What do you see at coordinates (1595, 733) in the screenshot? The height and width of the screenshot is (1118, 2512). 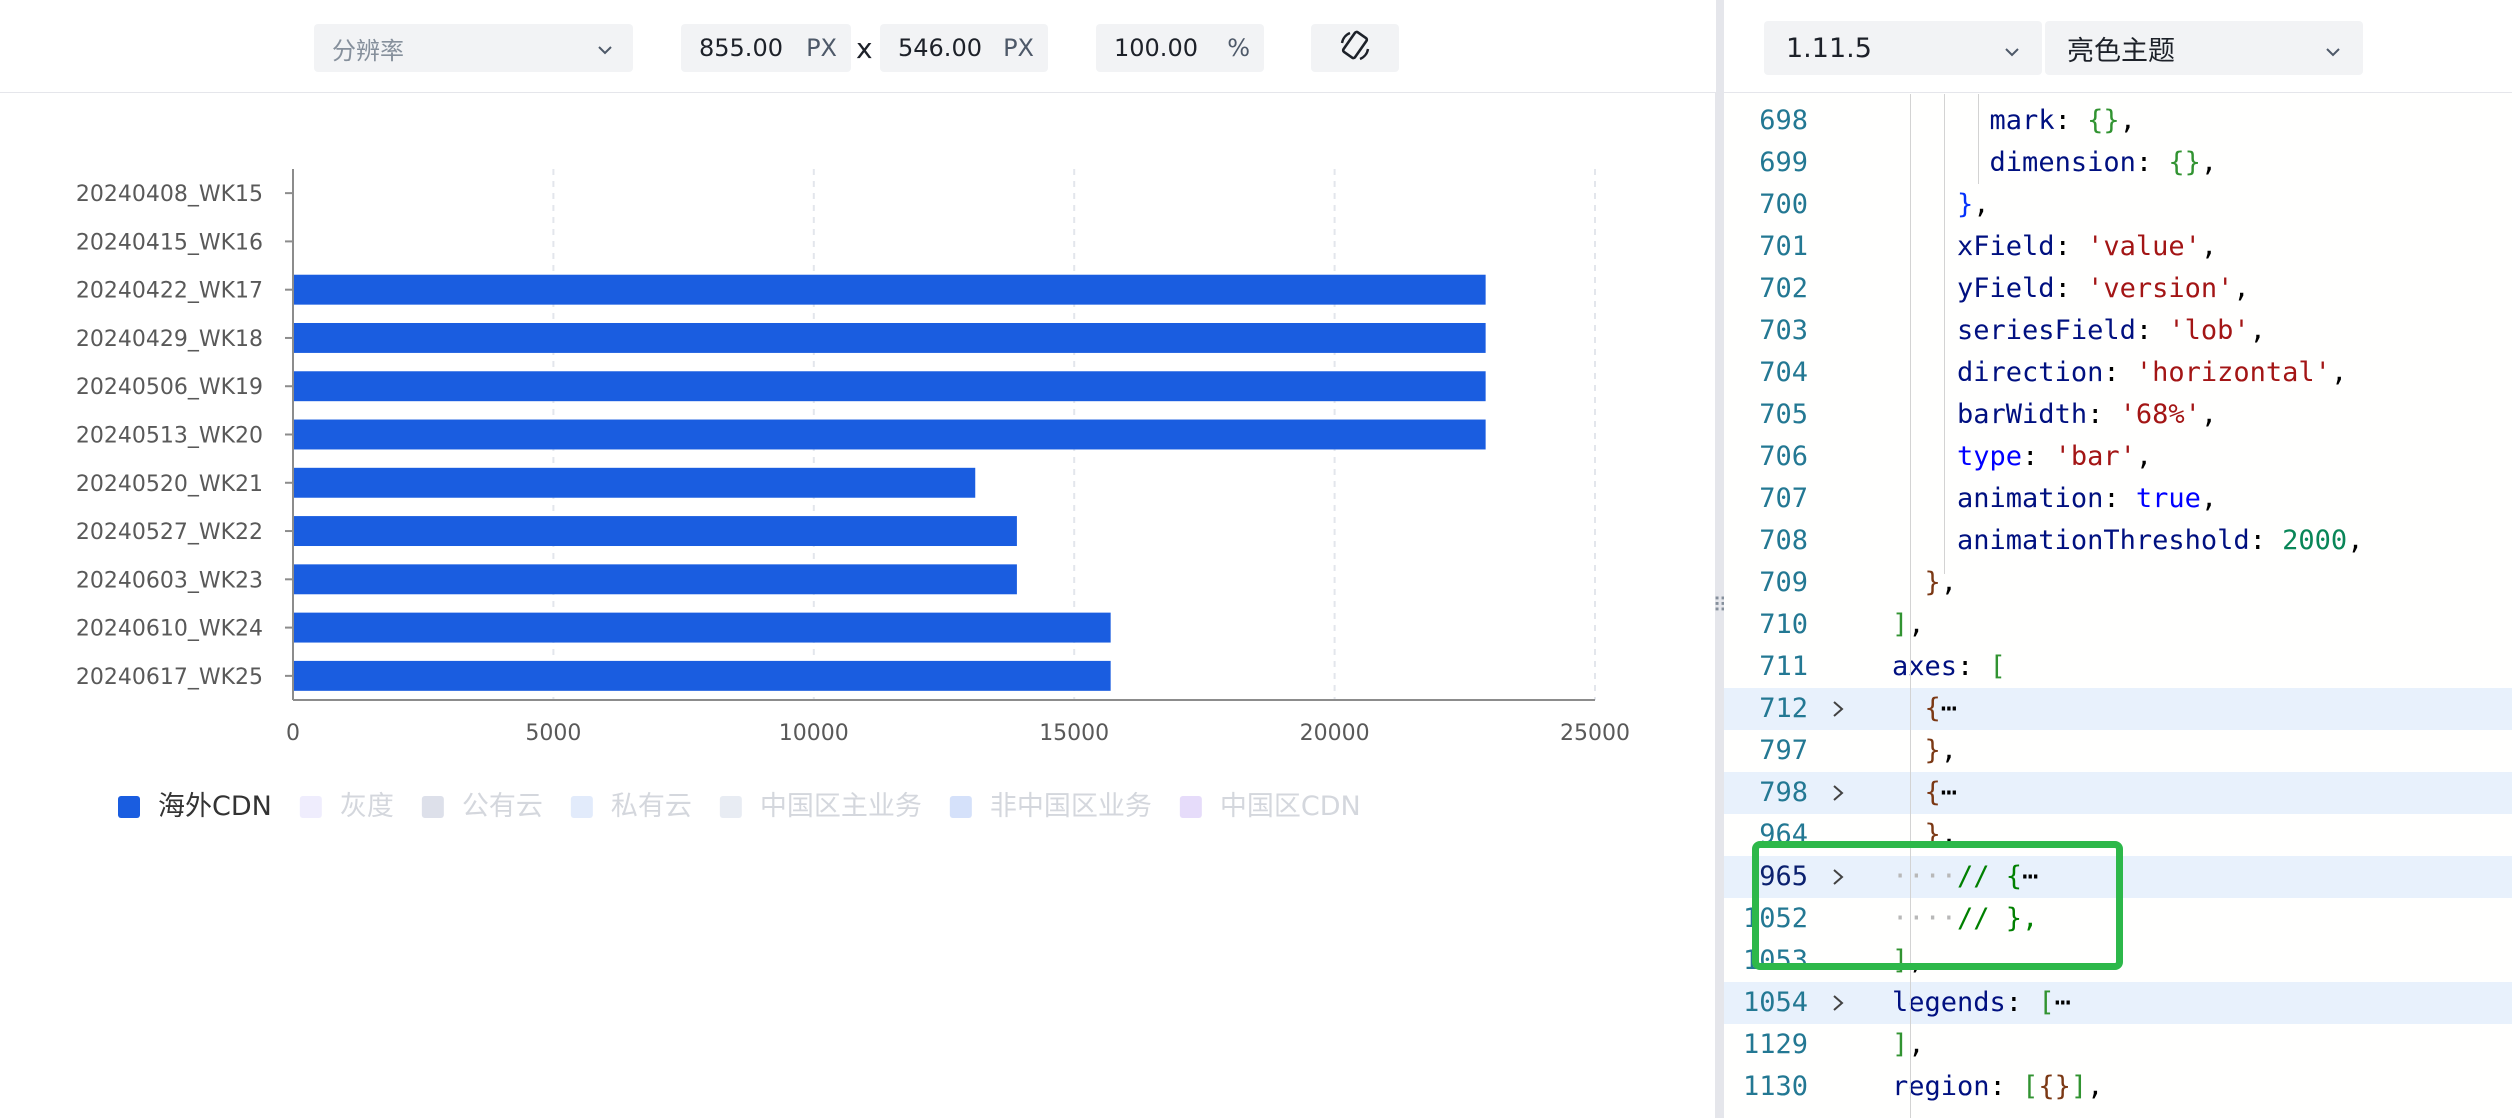 I see `x-tick-label: 25000` at bounding box center [1595, 733].